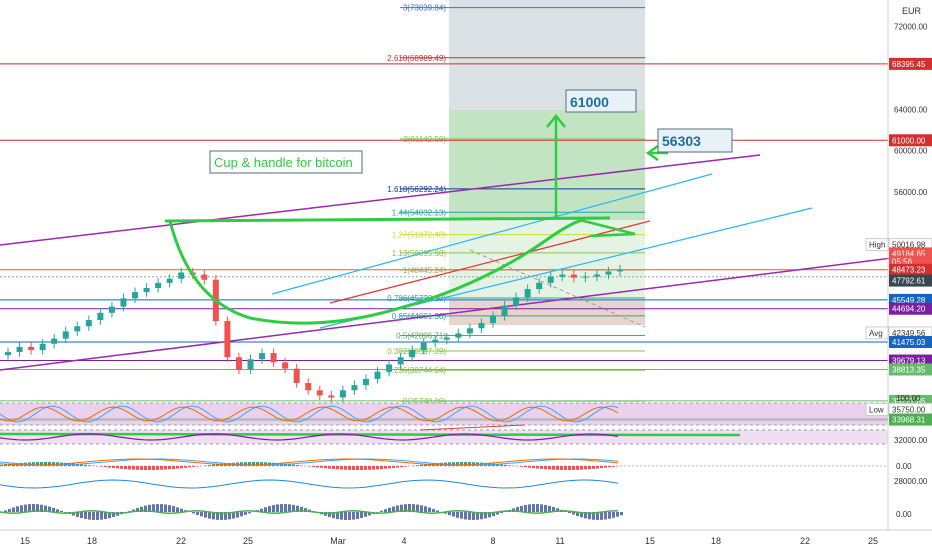 This screenshot has height=550, width=932. I want to click on tag-label: Low, so click(876, 409).